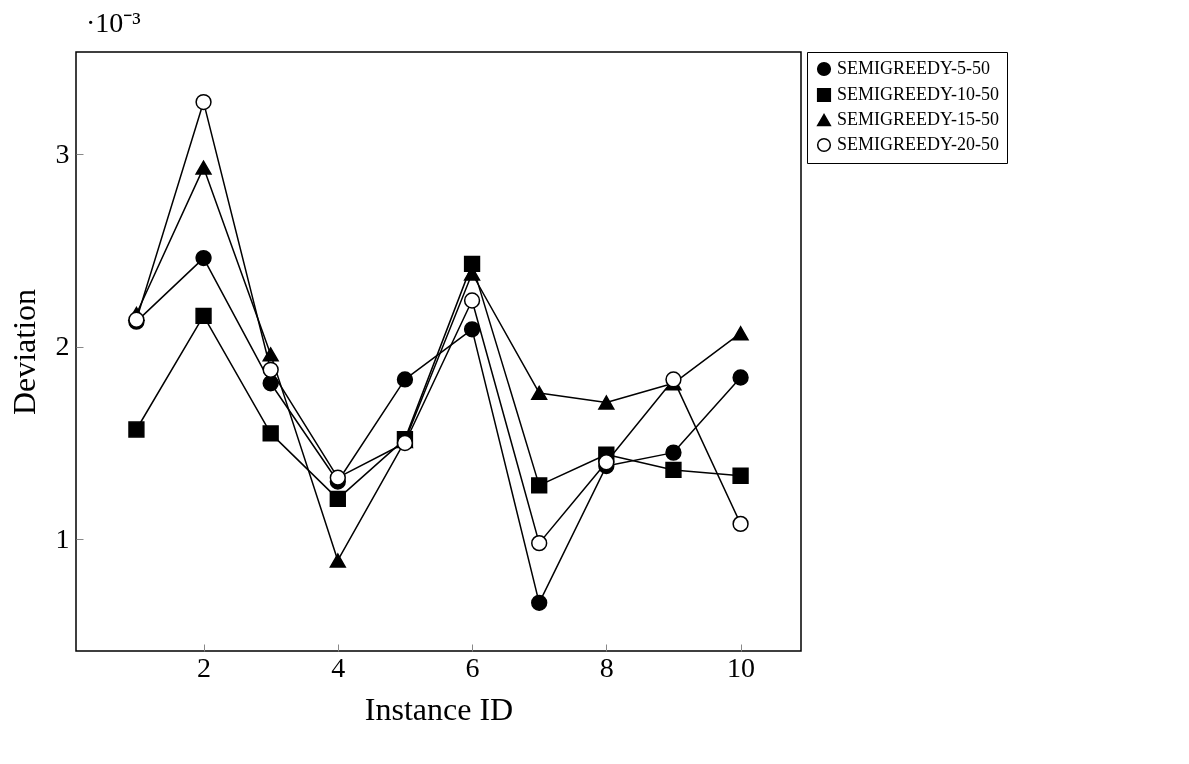  I want to click on y-axis-title: Deviation, so click(23, 352).